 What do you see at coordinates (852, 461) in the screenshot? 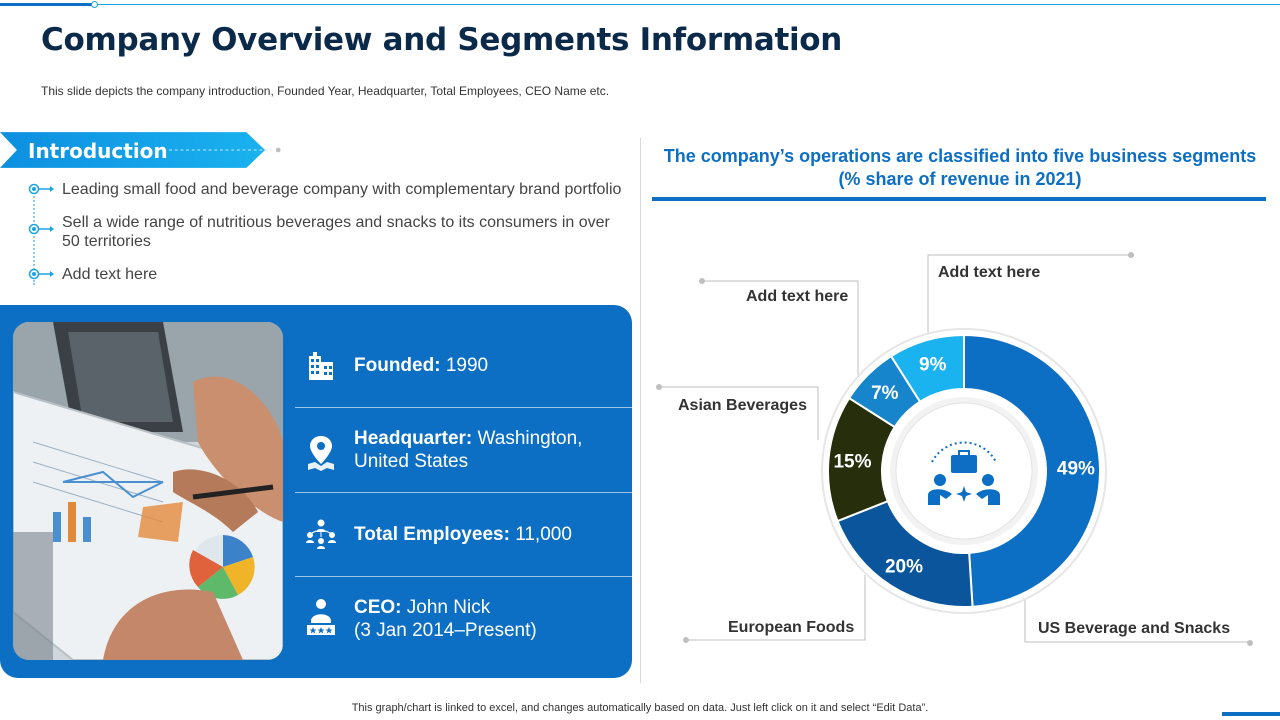
I see `slice-value-label: 15%` at bounding box center [852, 461].